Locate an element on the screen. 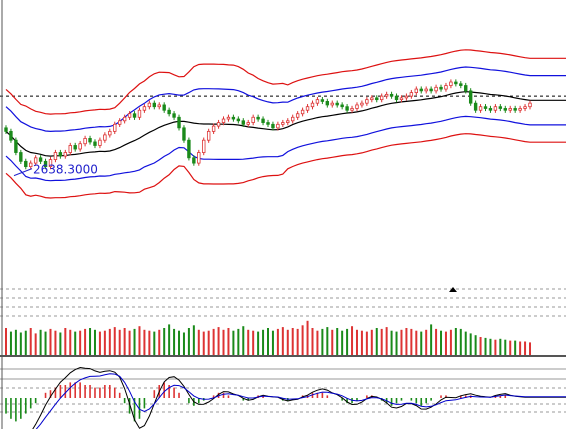 This screenshot has height=429, width=566. price-label-pointer is located at coordinates (23, 172).